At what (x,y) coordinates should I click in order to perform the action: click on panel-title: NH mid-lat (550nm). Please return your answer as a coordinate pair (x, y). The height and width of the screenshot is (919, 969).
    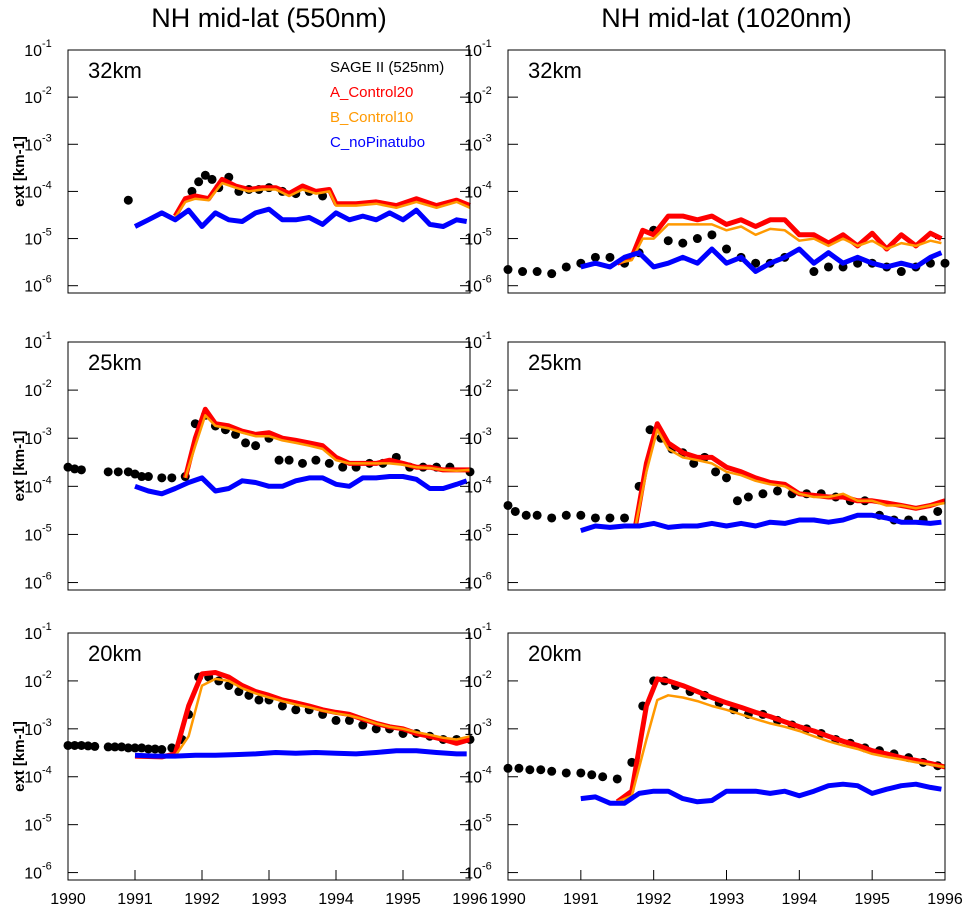
    Looking at the image, I should click on (269, 18).